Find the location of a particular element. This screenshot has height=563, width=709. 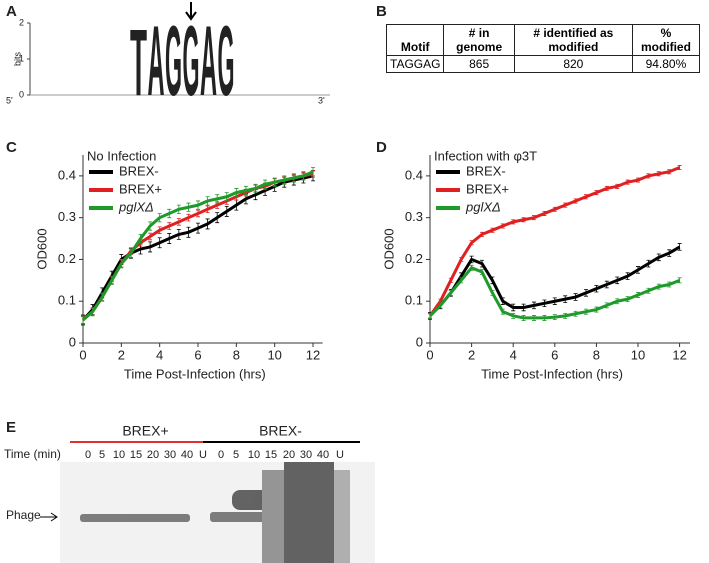

logo-end: 3' is located at coordinates (321, 100).